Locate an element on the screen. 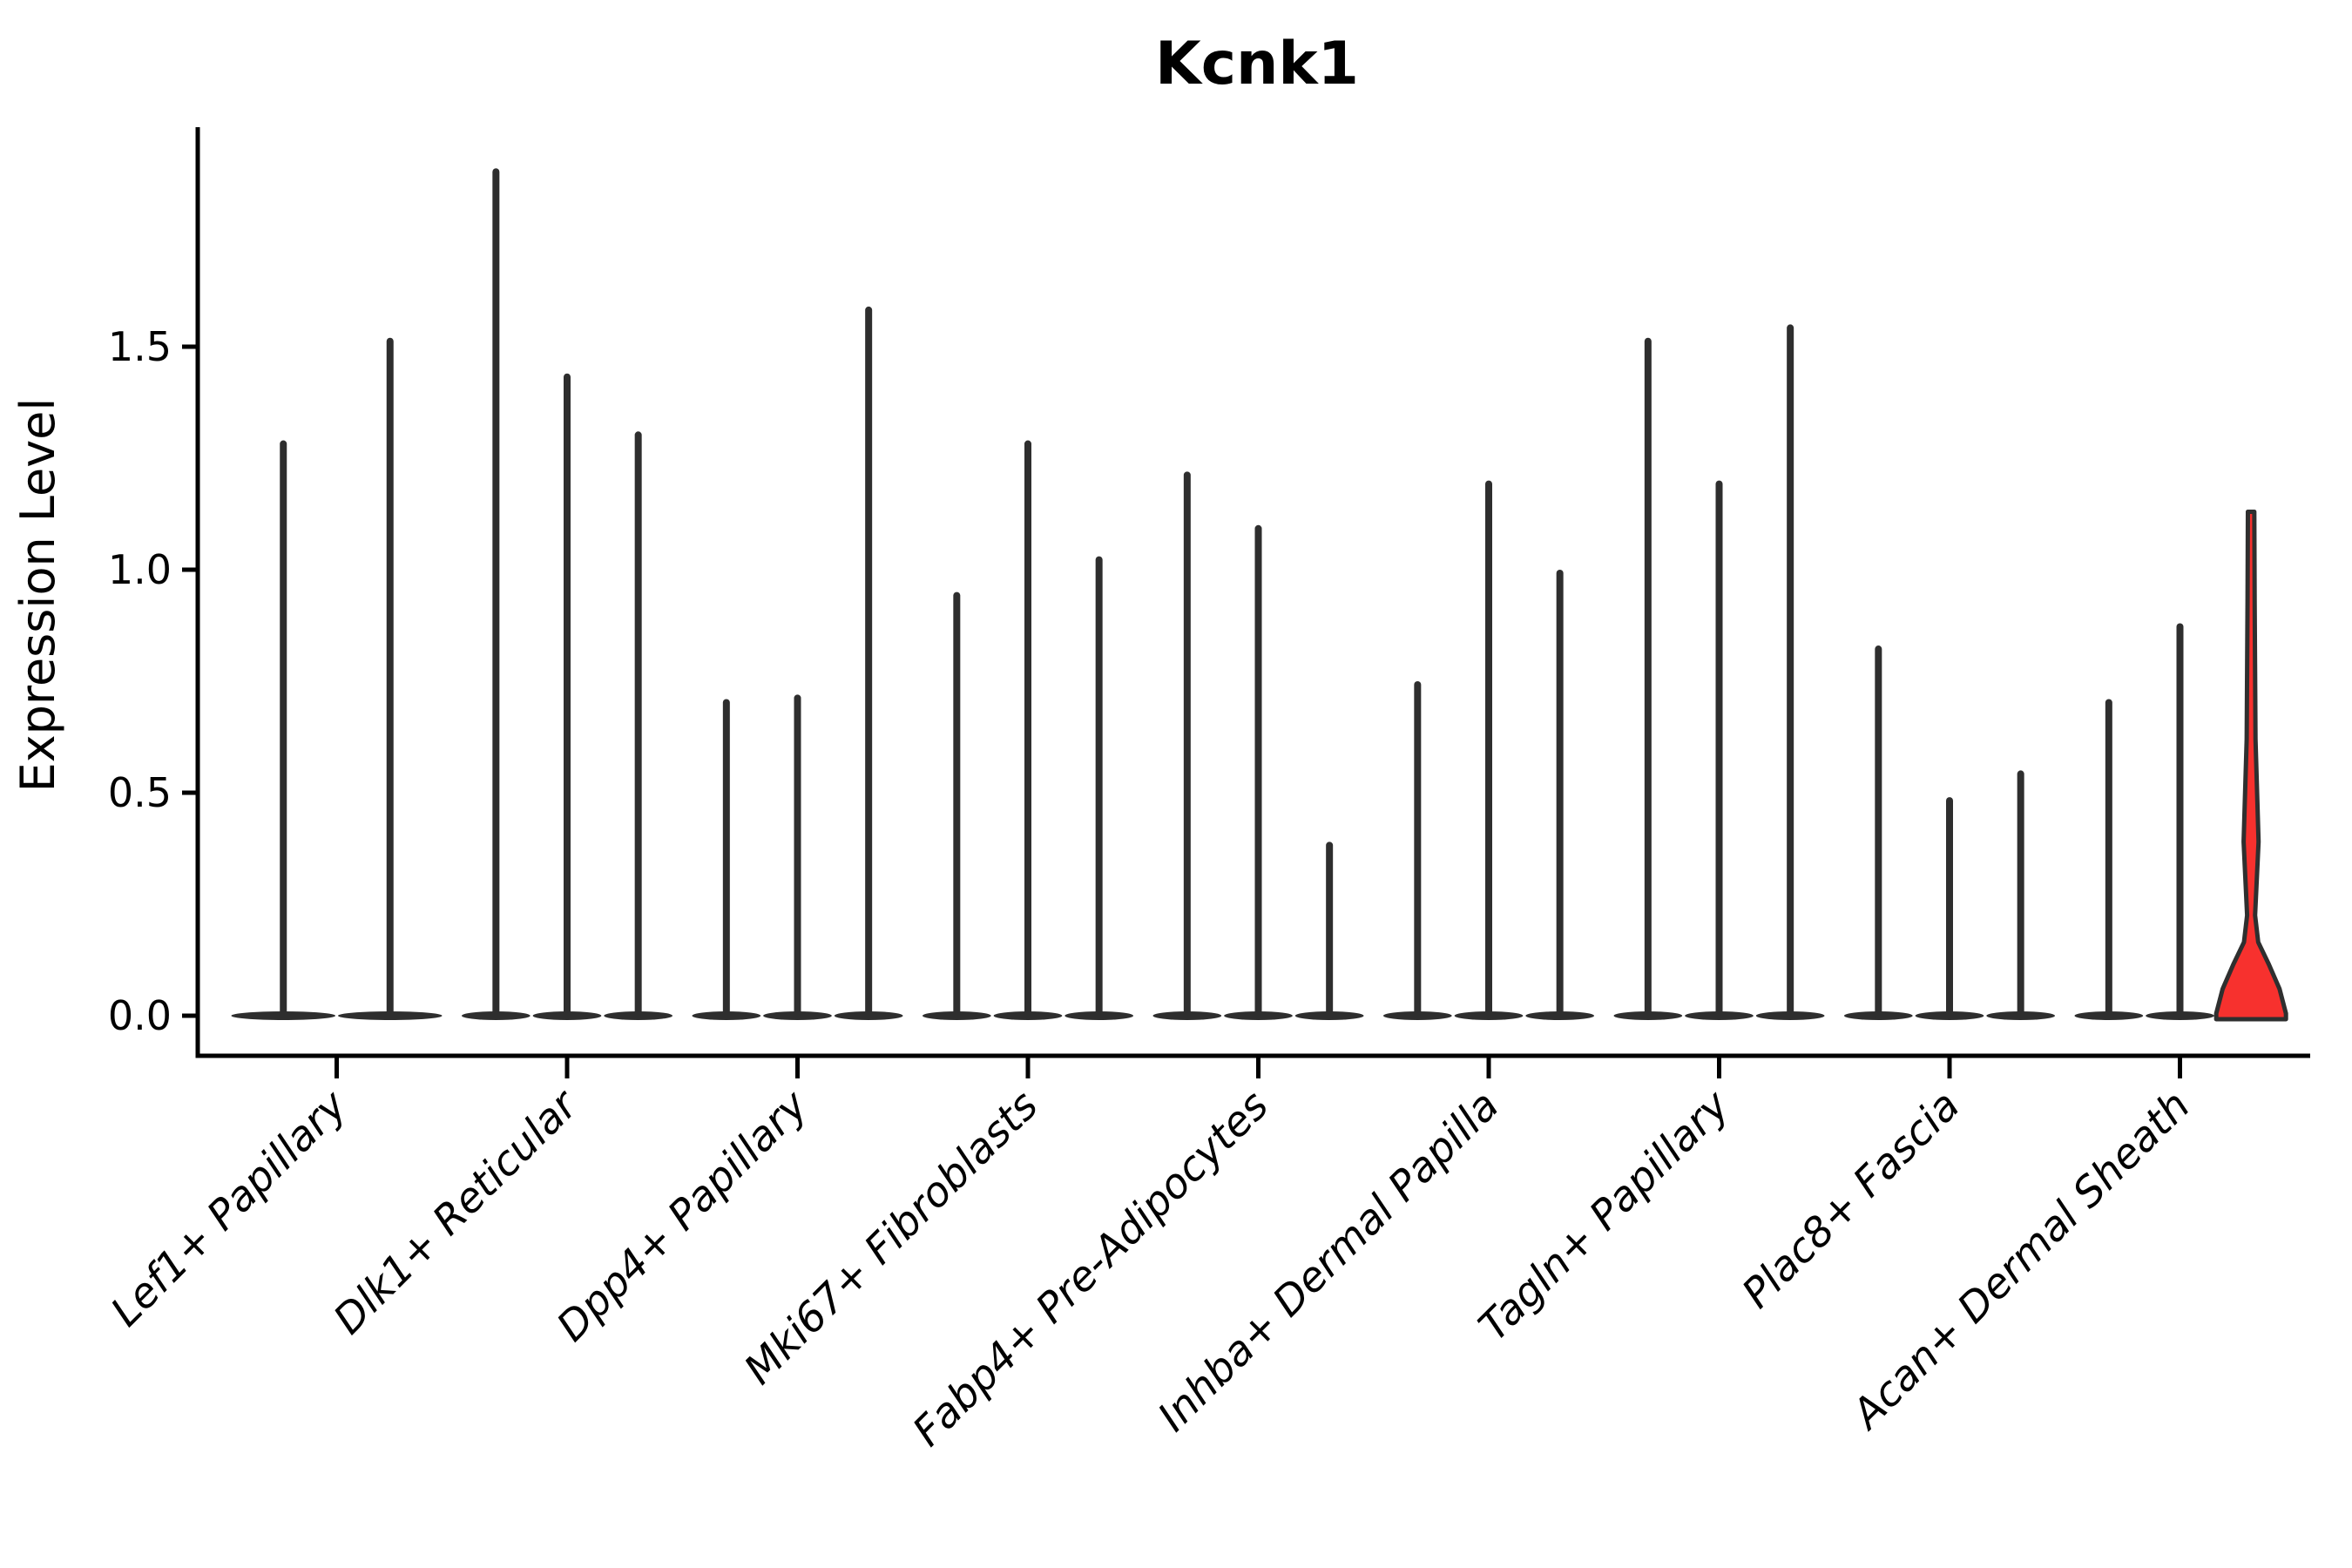 Image resolution: width=2352 pixels, height=1568 pixels. chart-title: Kcnk1 is located at coordinates (1257, 64).